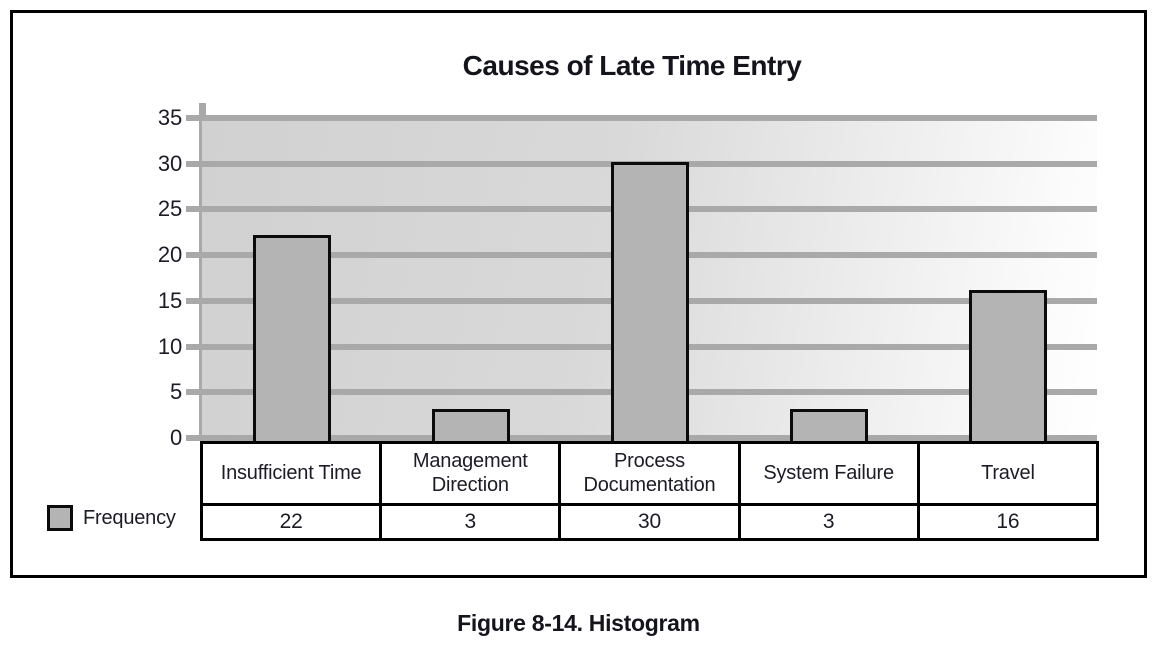 The image size is (1162, 657). What do you see at coordinates (291, 473) in the screenshot?
I see `category-cell: Insufficient Time` at bounding box center [291, 473].